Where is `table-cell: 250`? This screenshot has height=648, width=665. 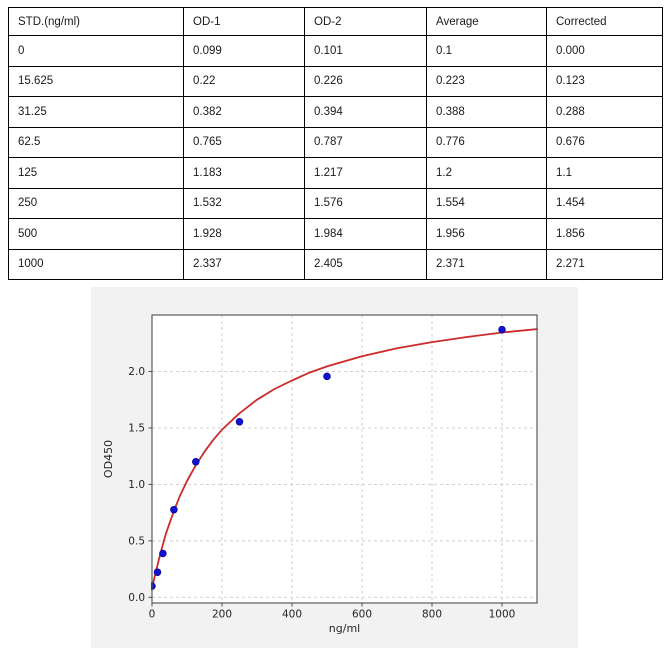
table-cell: 250 is located at coordinates (96, 203).